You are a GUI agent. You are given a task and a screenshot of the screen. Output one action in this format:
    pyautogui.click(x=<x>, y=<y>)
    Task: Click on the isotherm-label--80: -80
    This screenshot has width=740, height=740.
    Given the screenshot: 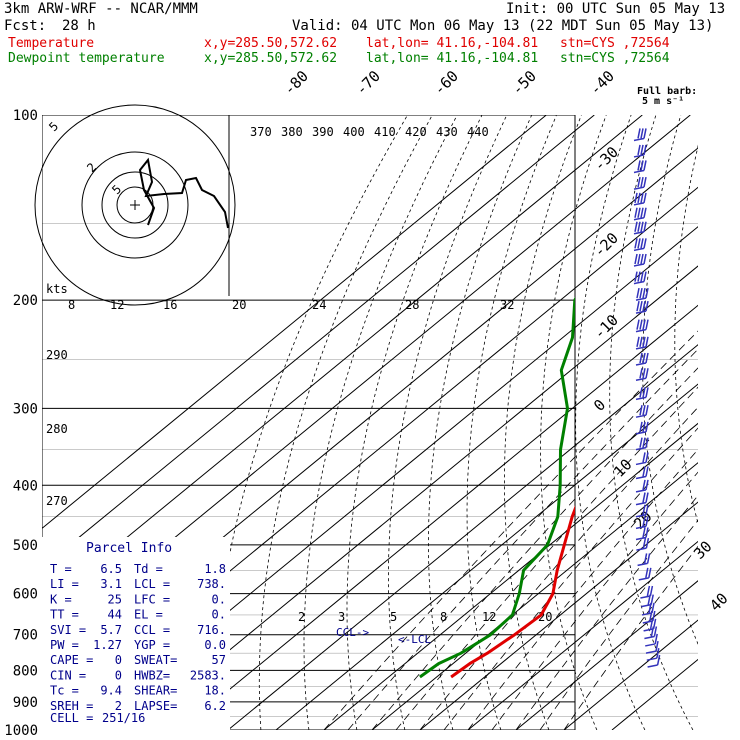 What is the action you would take?
    pyautogui.click(x=296, y=83)
    